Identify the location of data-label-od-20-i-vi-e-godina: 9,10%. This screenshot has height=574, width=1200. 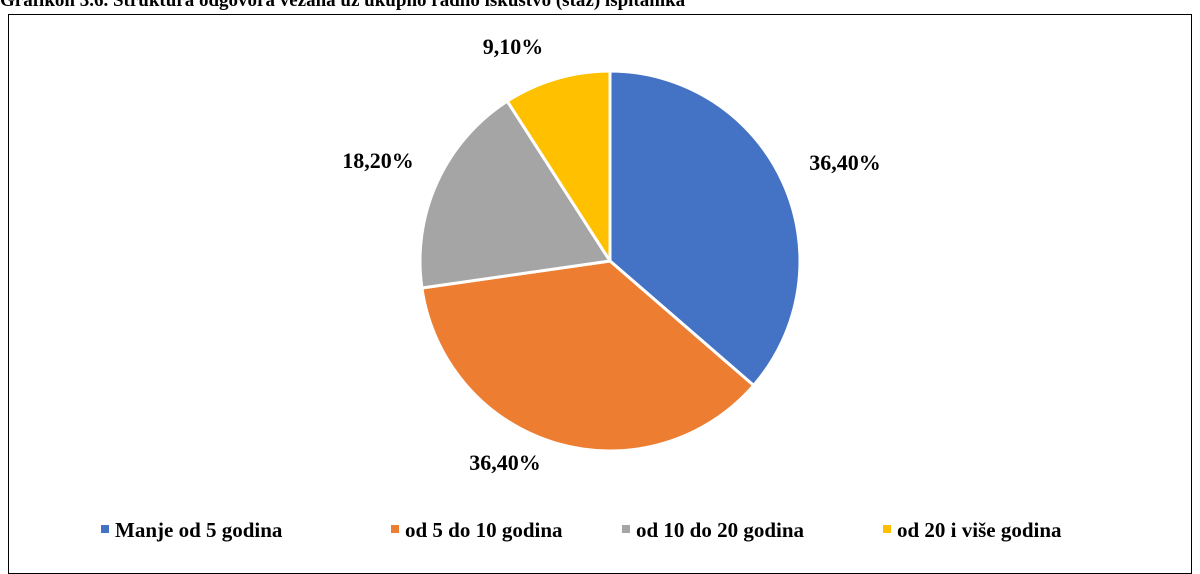
(513, 46).